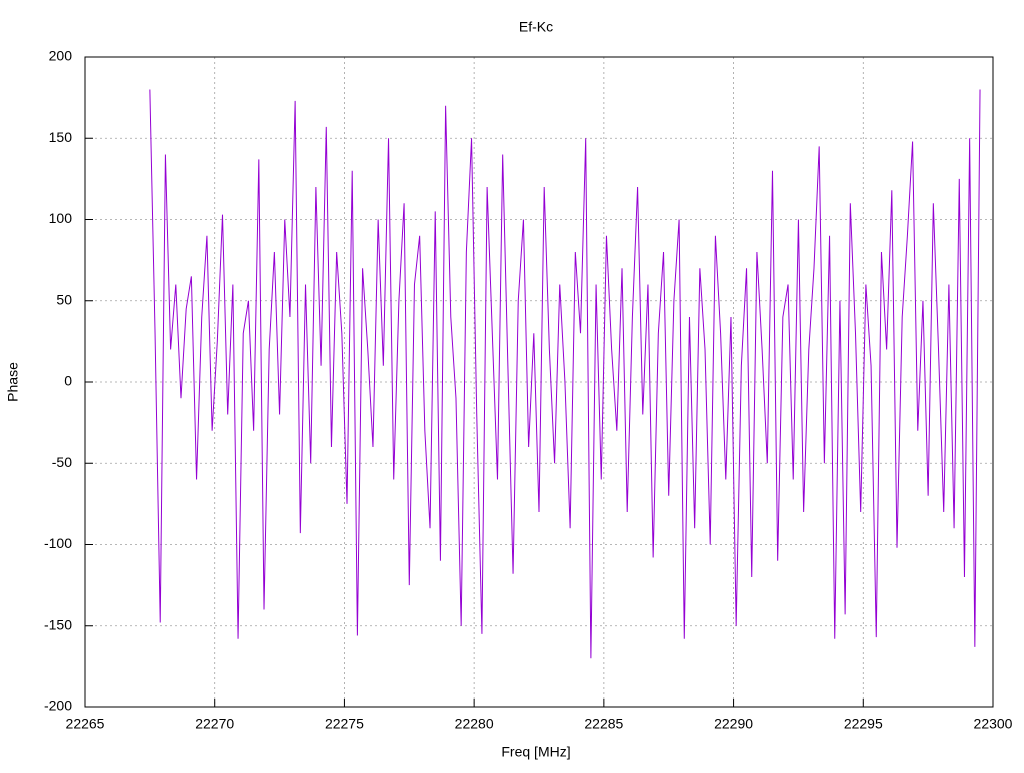 The width and height of the screenshot is (1024, 773). Describe the element at coordinates (64, 299) in the screenshot. I see `y-tick-label: 50` at that location.